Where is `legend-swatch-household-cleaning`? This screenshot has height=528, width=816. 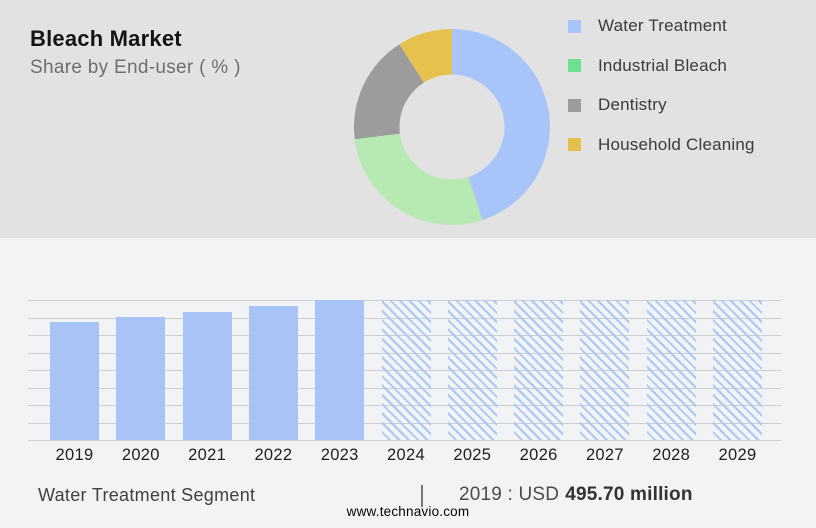 legend-swatch-household-cleaning is located at coordinates (574, 144).